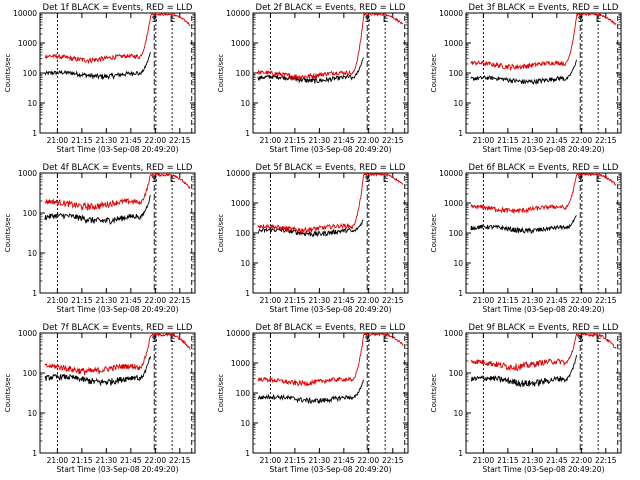 This screenshot has width=640, height=480. What do you see at coordinates (544, 168) in the screenshot?
I see `panel-title: Det 6f BLACK = Events, RED = LLD` at bounding box center [544, 168].